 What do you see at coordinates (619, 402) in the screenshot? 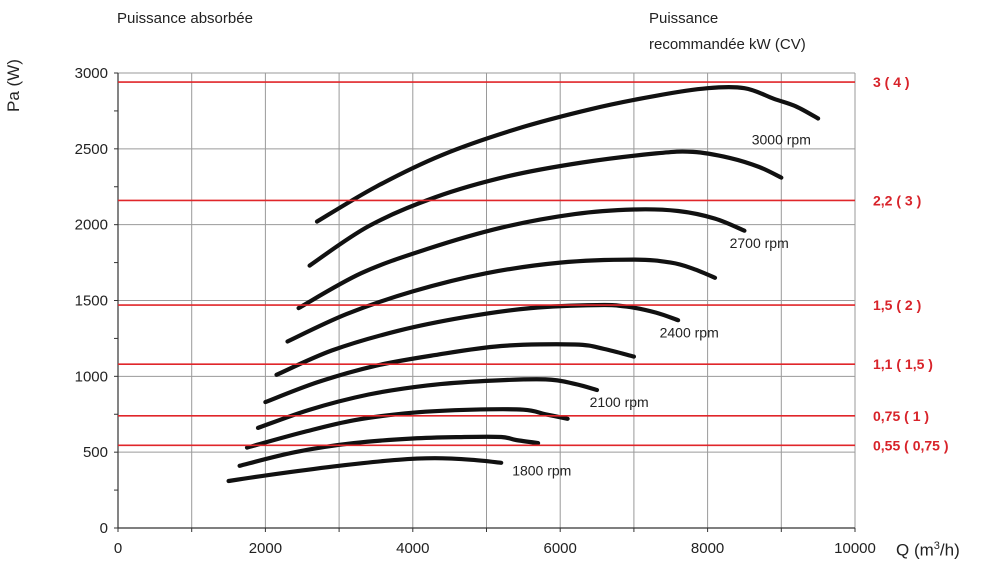
I see `rpm-label-2: 2100 rpm` at bounding box center [619, 402].